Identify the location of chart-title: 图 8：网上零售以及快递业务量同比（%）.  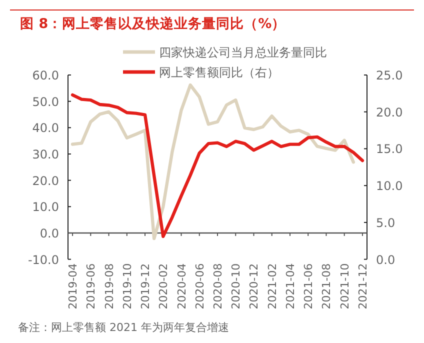
(153, 23).